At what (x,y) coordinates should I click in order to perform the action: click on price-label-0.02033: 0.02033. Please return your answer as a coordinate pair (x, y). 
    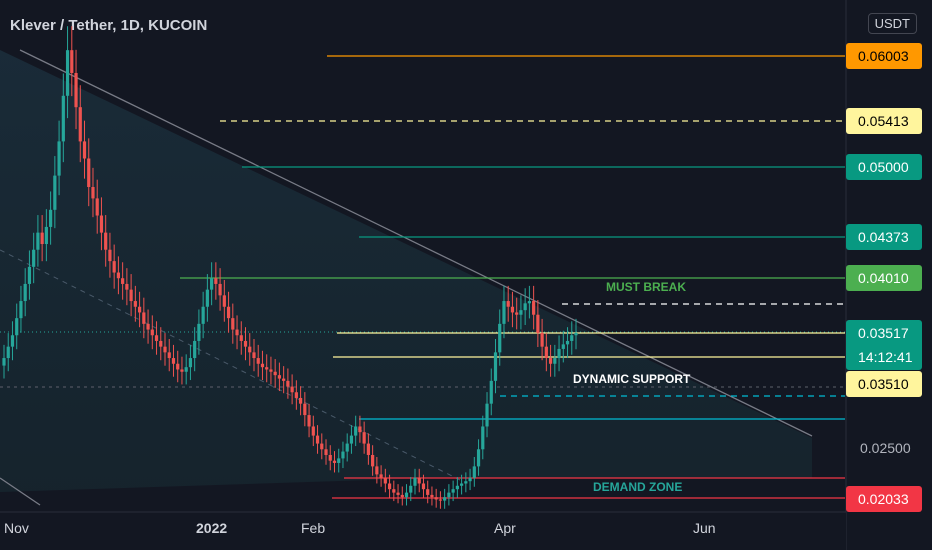
    Looking at the image, I should click on (884, 499).